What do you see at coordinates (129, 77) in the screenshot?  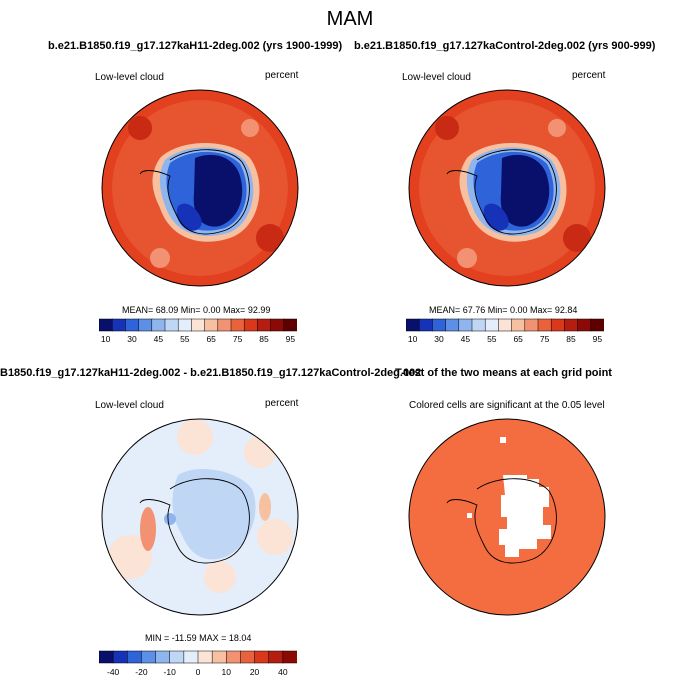 I see `panel-1-variable-label: Low-level cloud` at bounding box center [129, 77].